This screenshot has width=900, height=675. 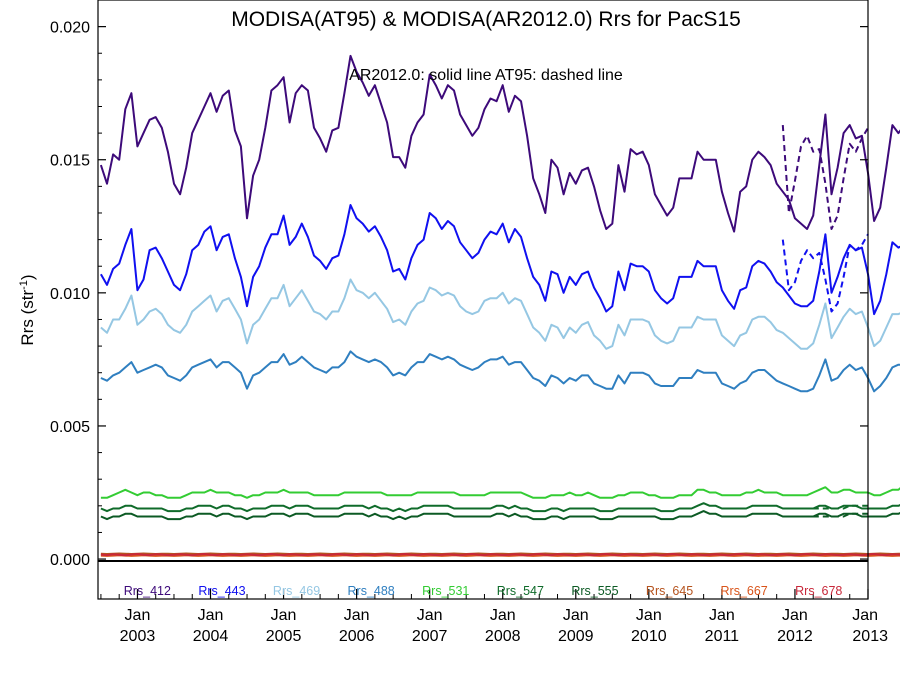 I want to click on y-axis-label-main: Rrs (str, so click(x=27, y=318).